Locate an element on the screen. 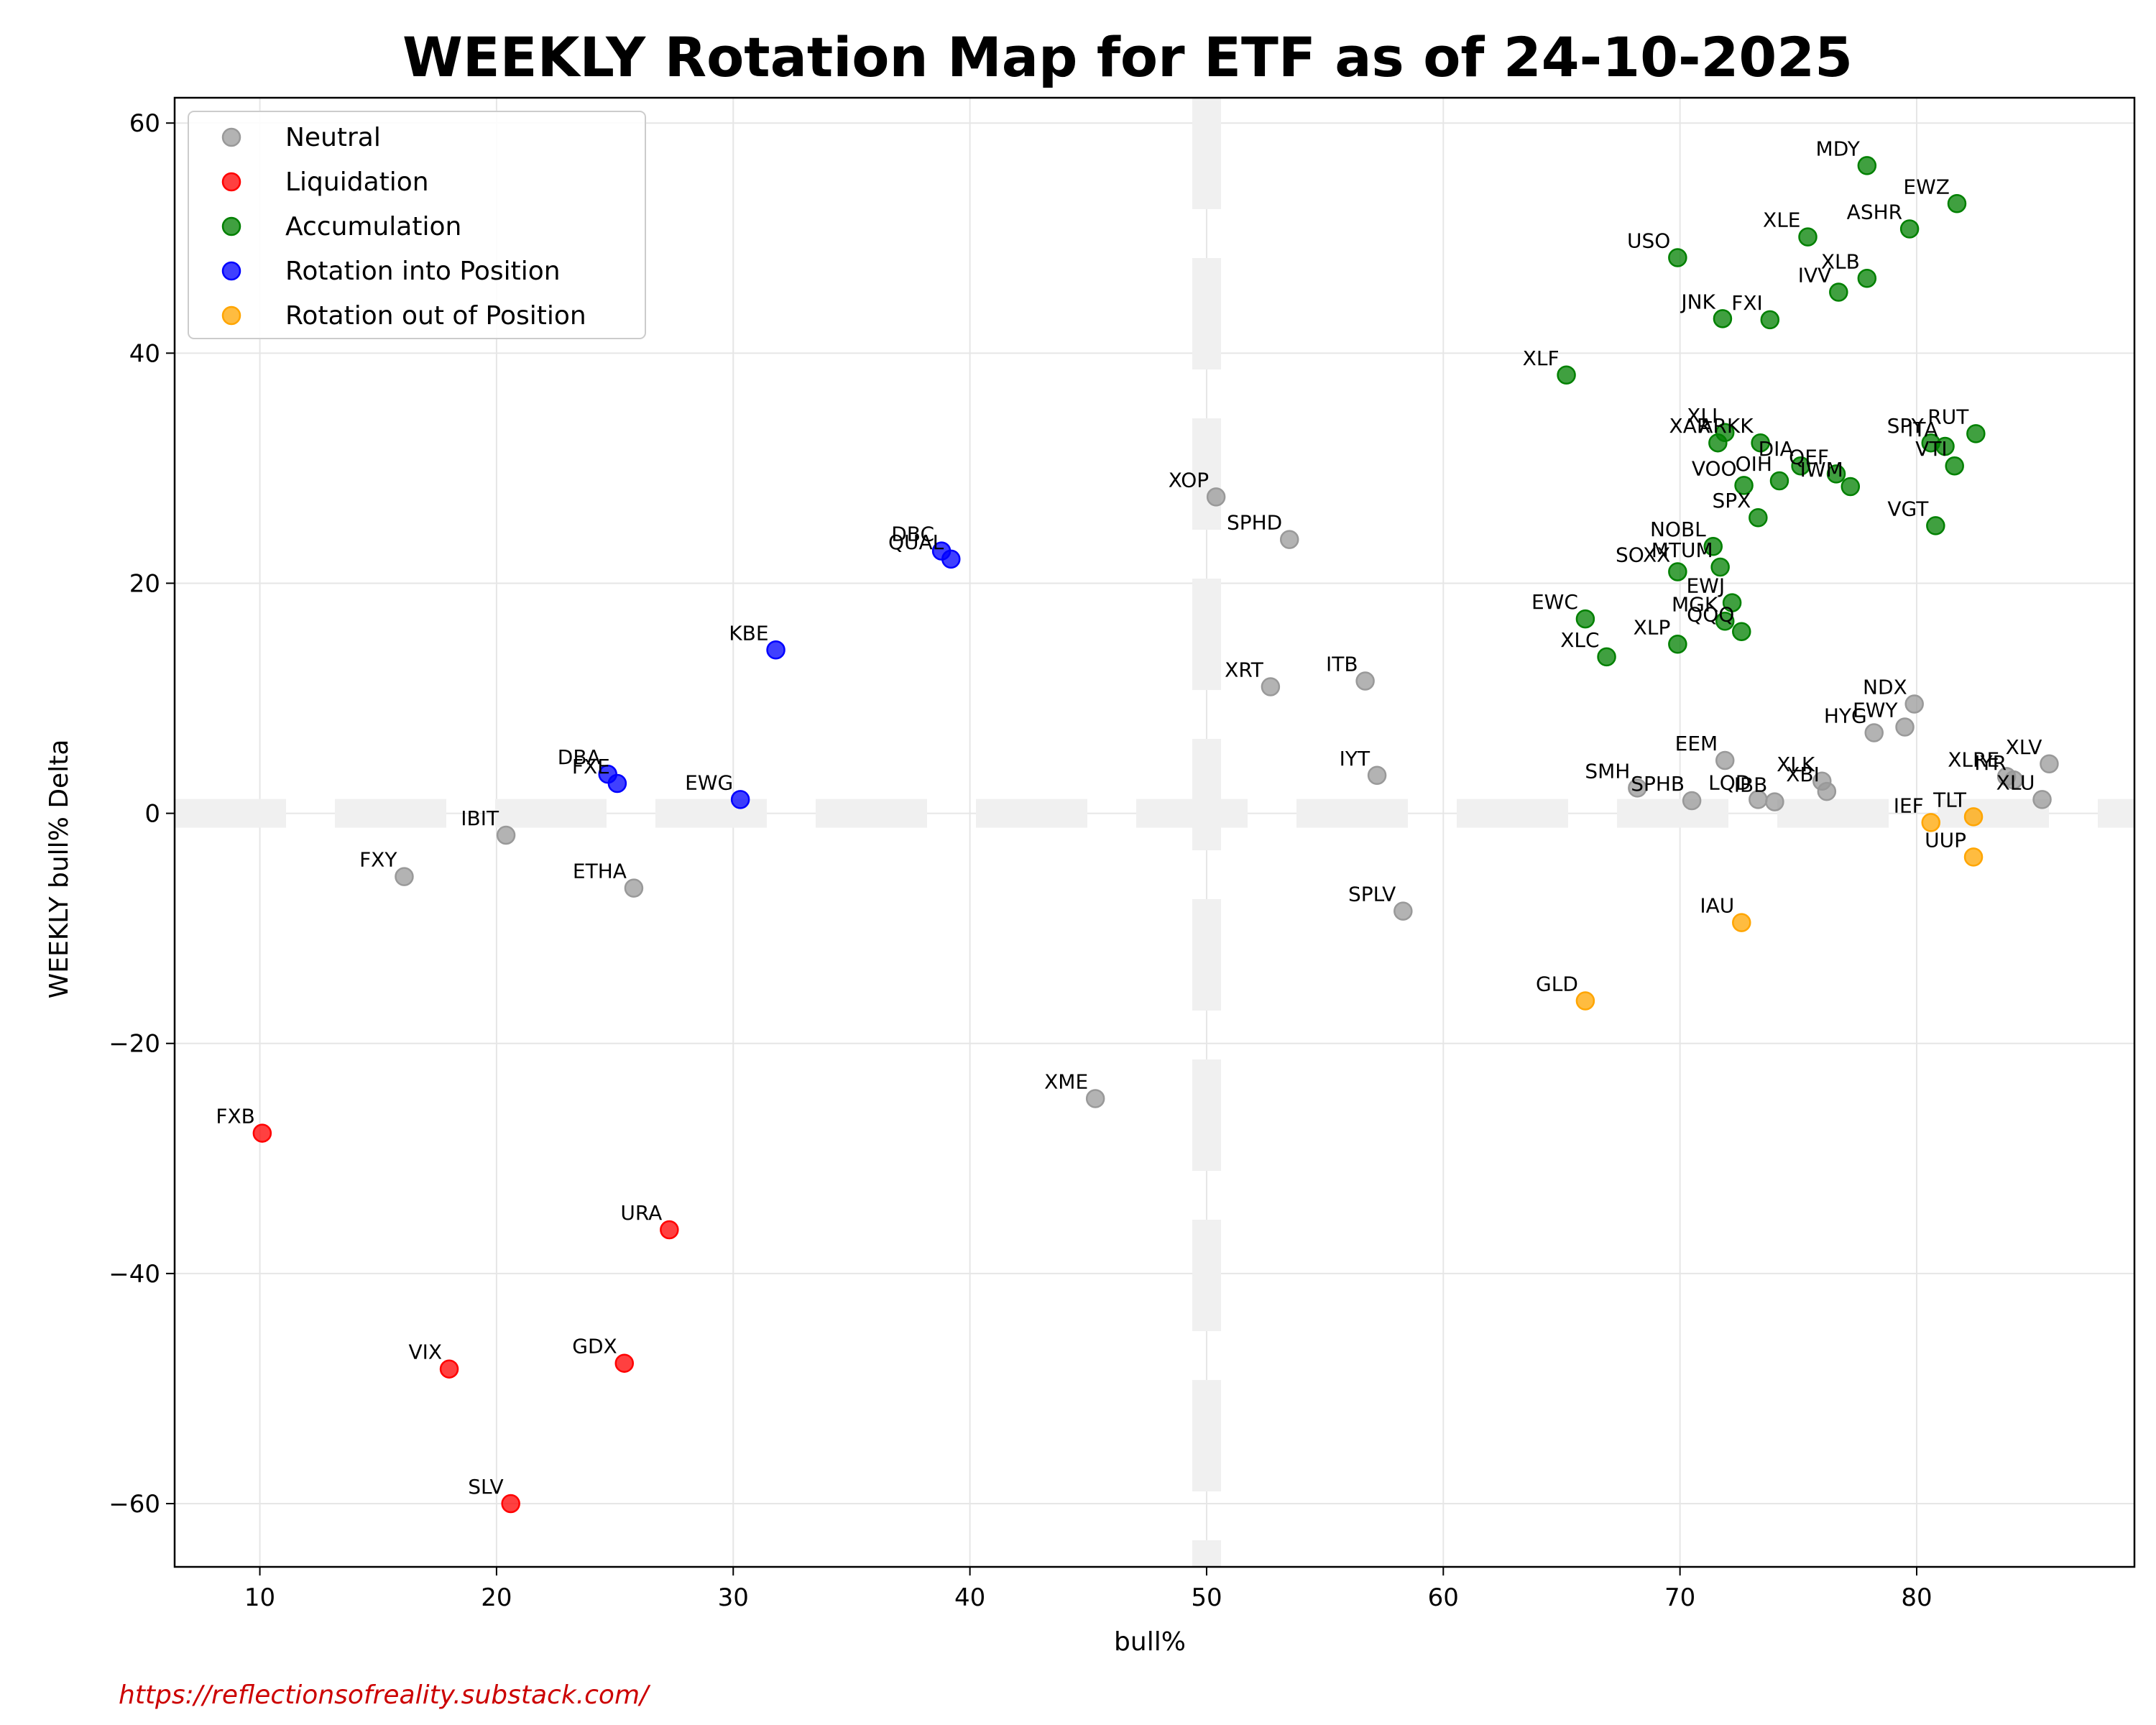  x-tick-label: 70 is located at coordinates (1679, 1597).